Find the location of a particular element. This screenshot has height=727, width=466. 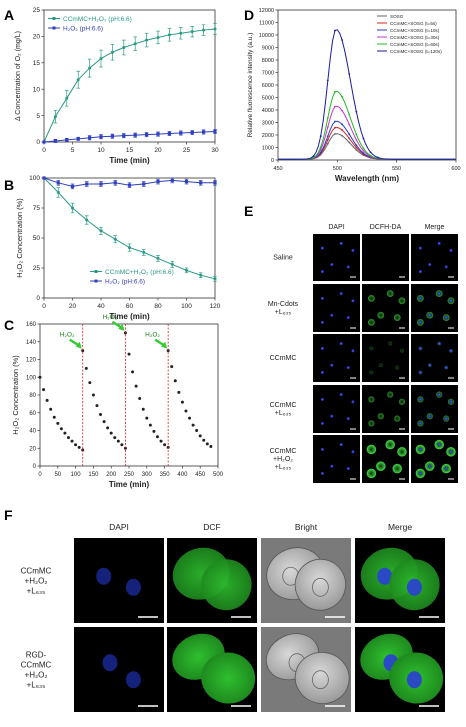

y-tick-label: 50 is located at coordinates (37, 238).